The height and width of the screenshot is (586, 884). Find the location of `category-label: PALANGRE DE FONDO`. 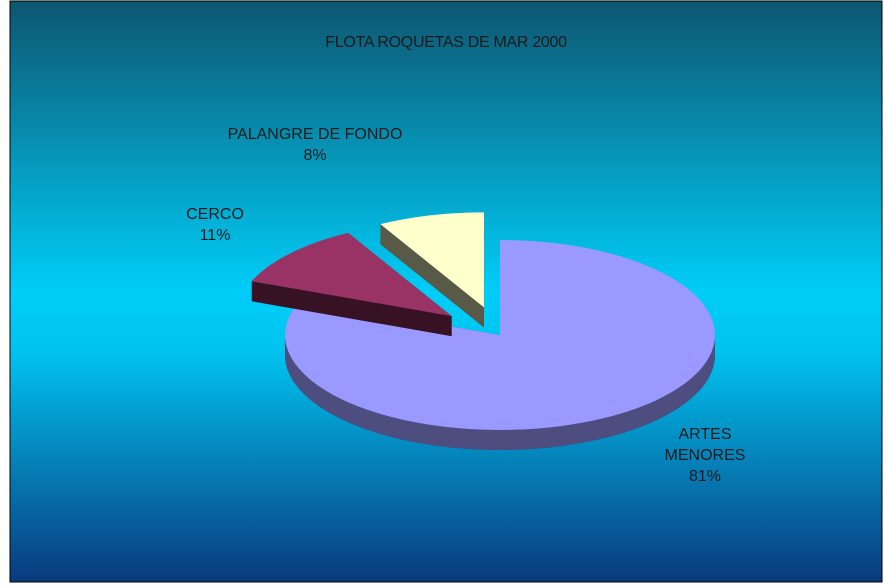

category-label: PALANGRE DE FONDO is located at coordinates (315, 134).